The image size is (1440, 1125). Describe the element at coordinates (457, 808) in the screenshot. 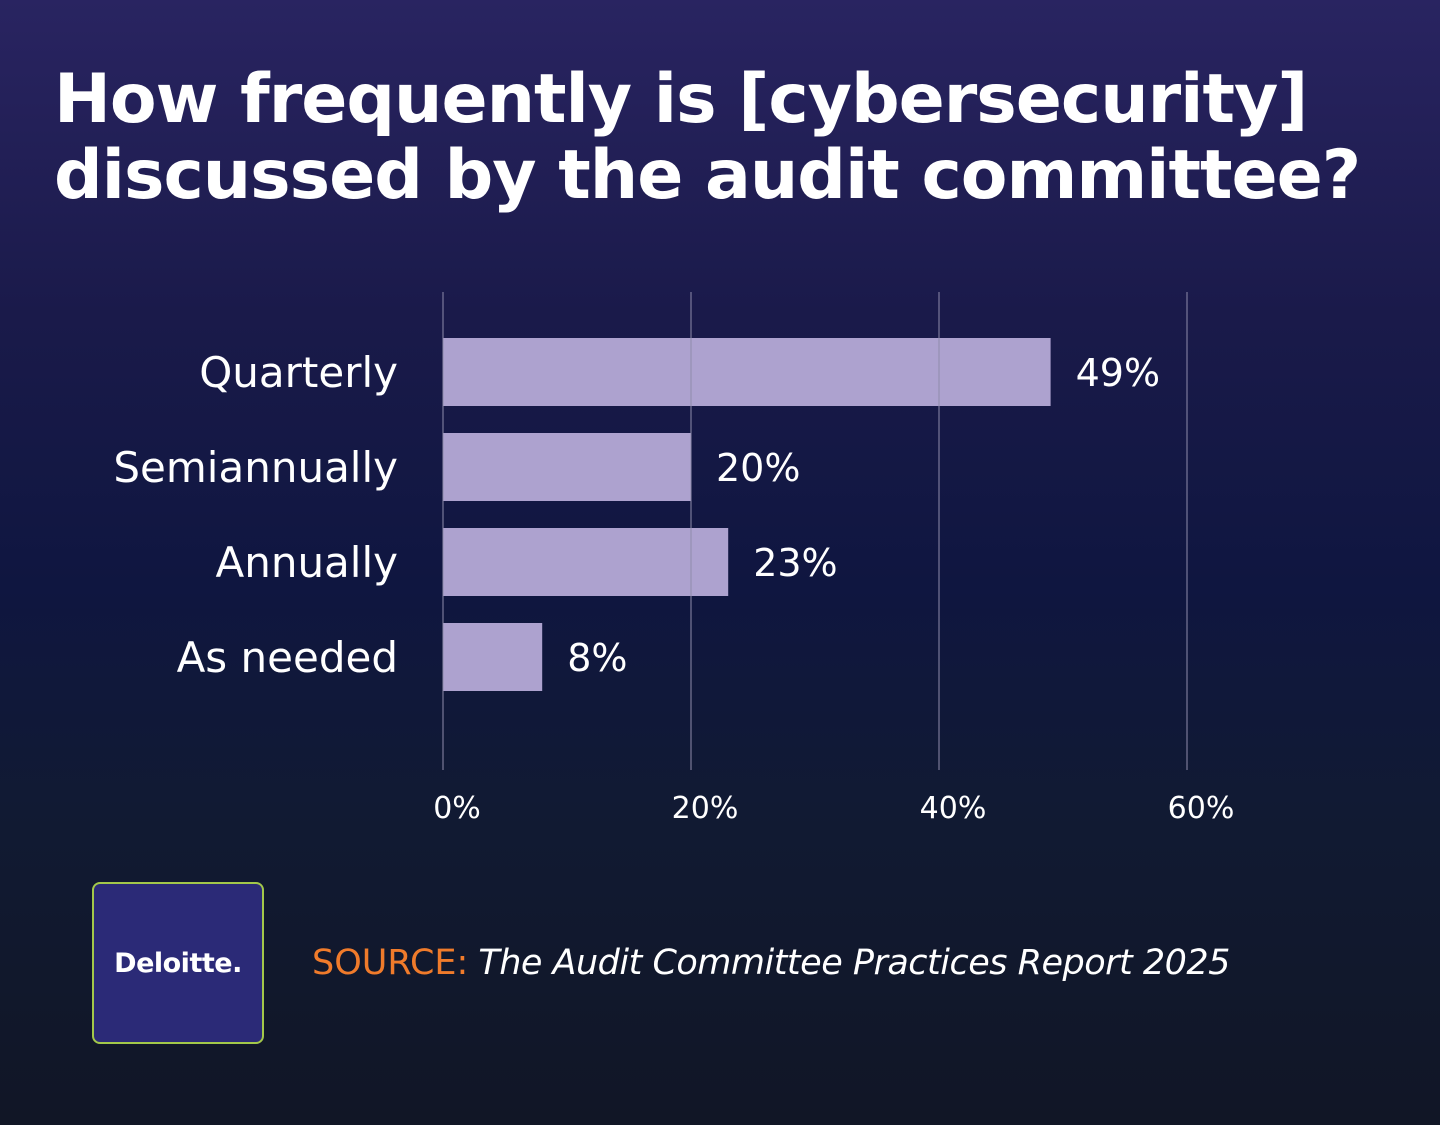

I see `x-tick-label: 0%` at that location.